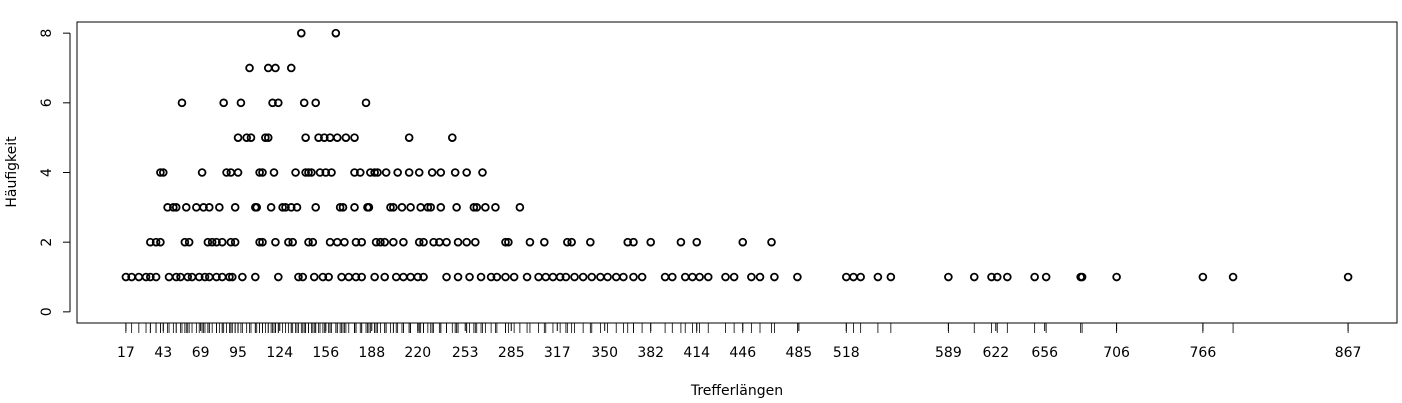 This screenshot has width=1402, height=403. What do you see at coordinates (1203, 353) in the screenshot?
I see `x-tick-label: 766` at bounding box center [1203, 353].